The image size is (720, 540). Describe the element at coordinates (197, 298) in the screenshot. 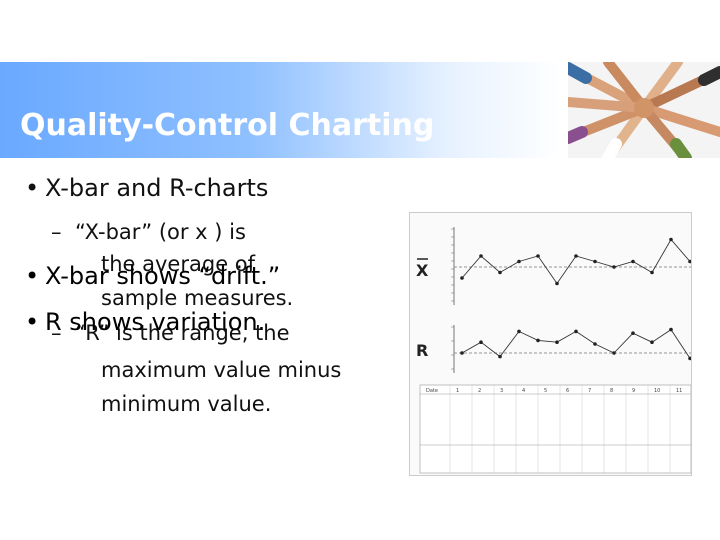

I see `sub-bullet-1-line-3: sample measures.` at that location.